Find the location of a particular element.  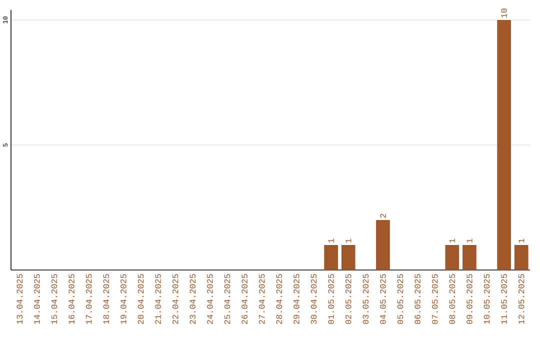

x-tick-label: 11.05.2025 is located at coordinates (504, 299).